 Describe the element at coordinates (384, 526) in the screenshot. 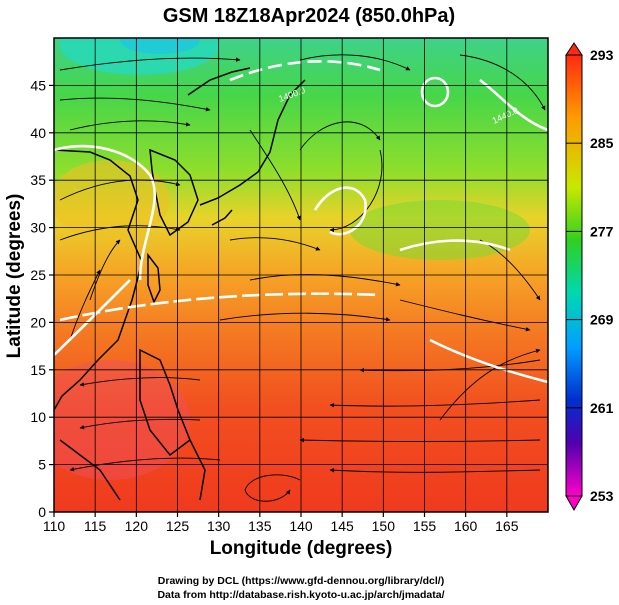

I see `x-tick-label: 150` at that location.